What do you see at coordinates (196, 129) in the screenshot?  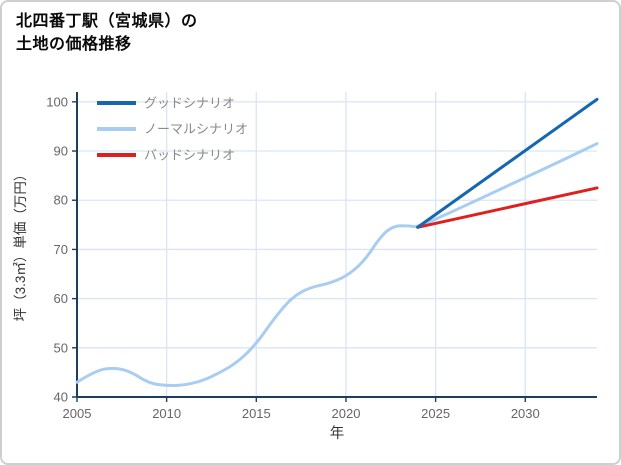 I see `legend-label-1: ノーマルシナリオ` at bounding box center [196, 129].